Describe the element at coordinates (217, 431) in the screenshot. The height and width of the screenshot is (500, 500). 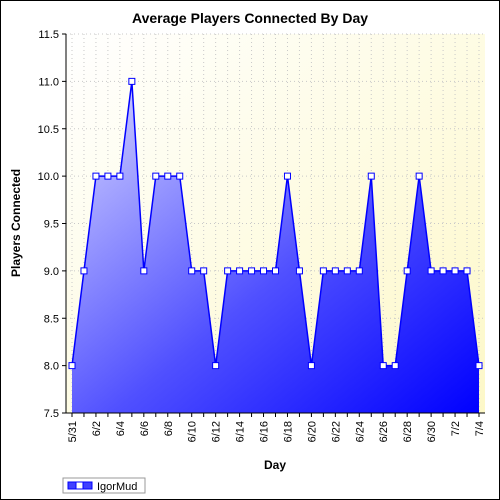
I see `x-tick-label: 6/12` at that location.